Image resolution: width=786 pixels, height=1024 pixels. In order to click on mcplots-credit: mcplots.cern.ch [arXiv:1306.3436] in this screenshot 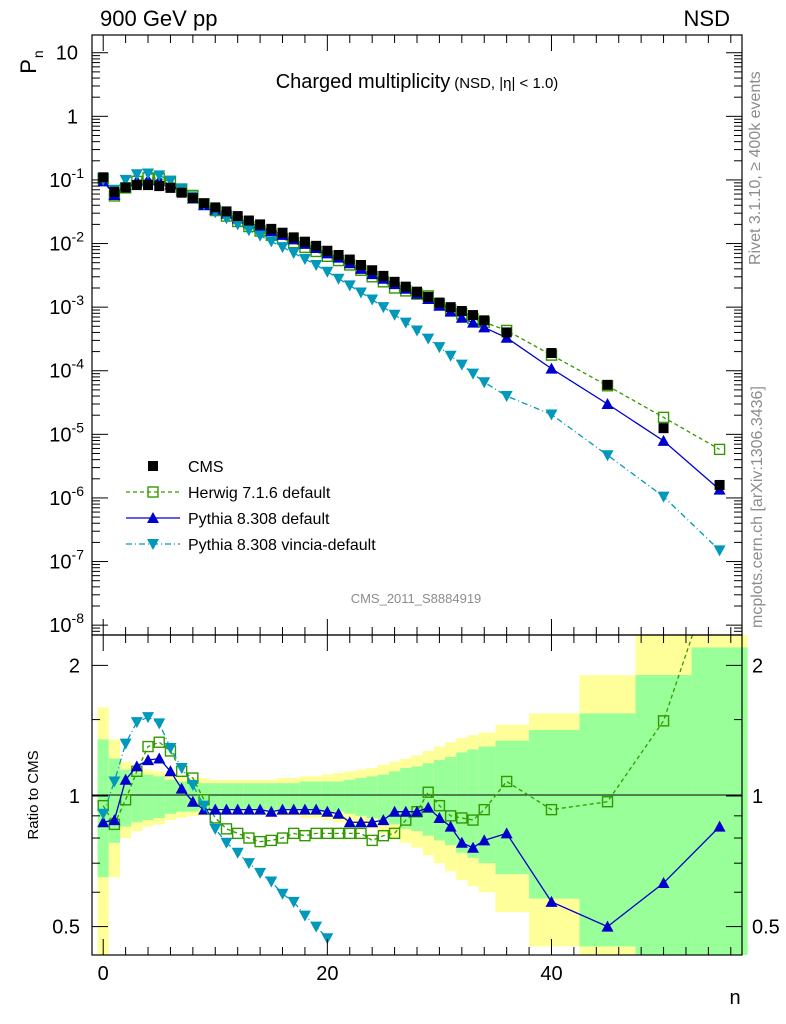, I will do `click(757, 507)`.